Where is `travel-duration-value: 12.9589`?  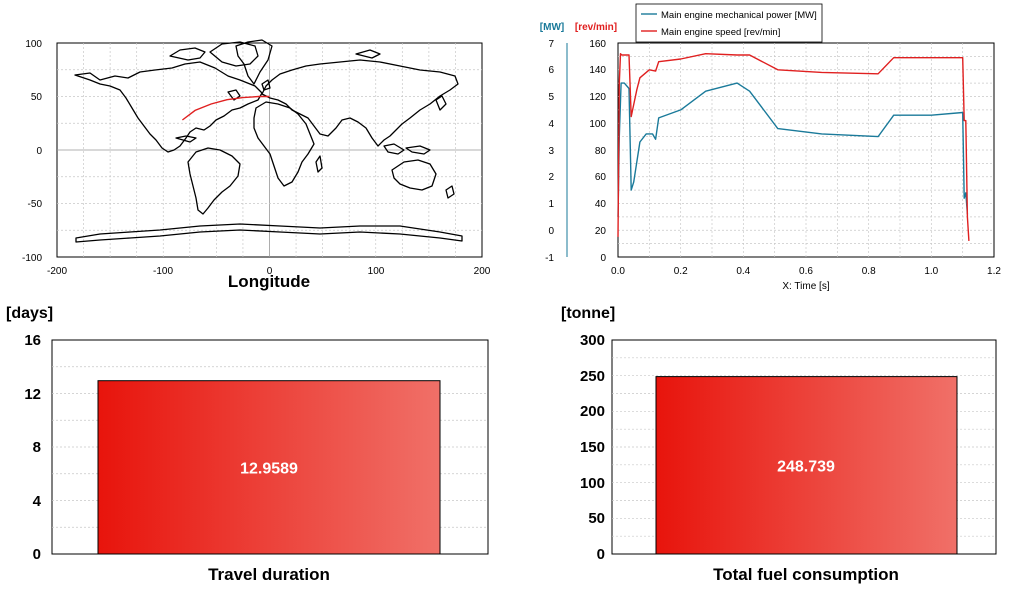
travel-duration-value: 12.9589 is located at coordinates (269, 468).